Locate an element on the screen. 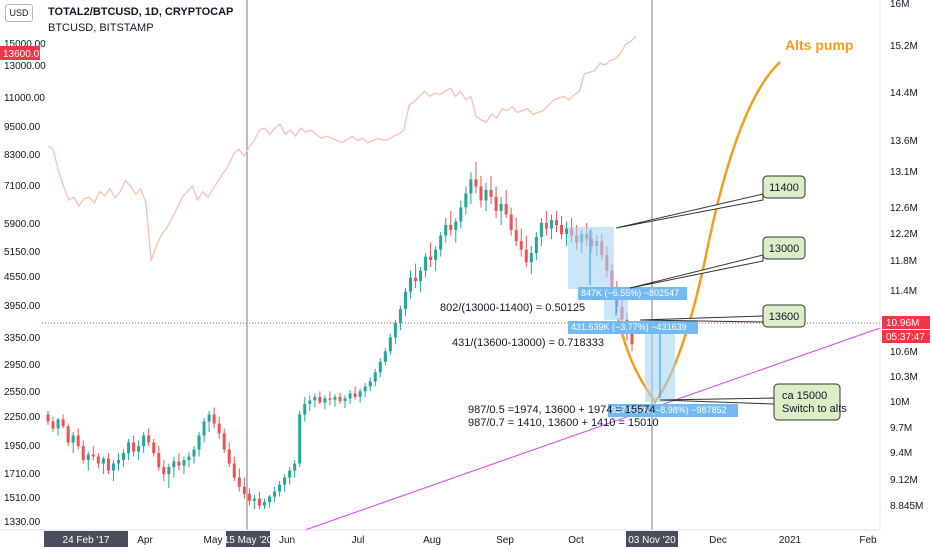 The height and width of the screenshot is (550, 932). right-last-value-bg is located at coordinates (906, 322).